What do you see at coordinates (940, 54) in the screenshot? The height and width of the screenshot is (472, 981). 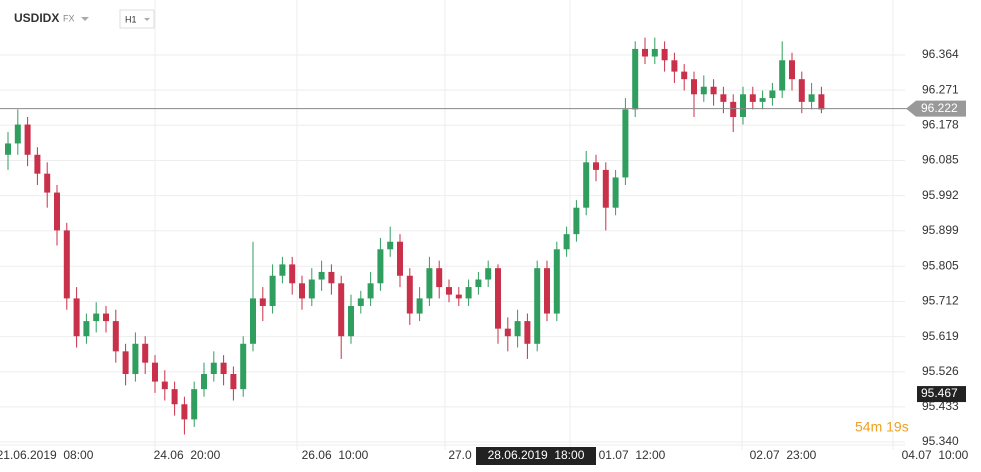 I see `y-tick-label: 96.364` at bounding box center [940, 54].